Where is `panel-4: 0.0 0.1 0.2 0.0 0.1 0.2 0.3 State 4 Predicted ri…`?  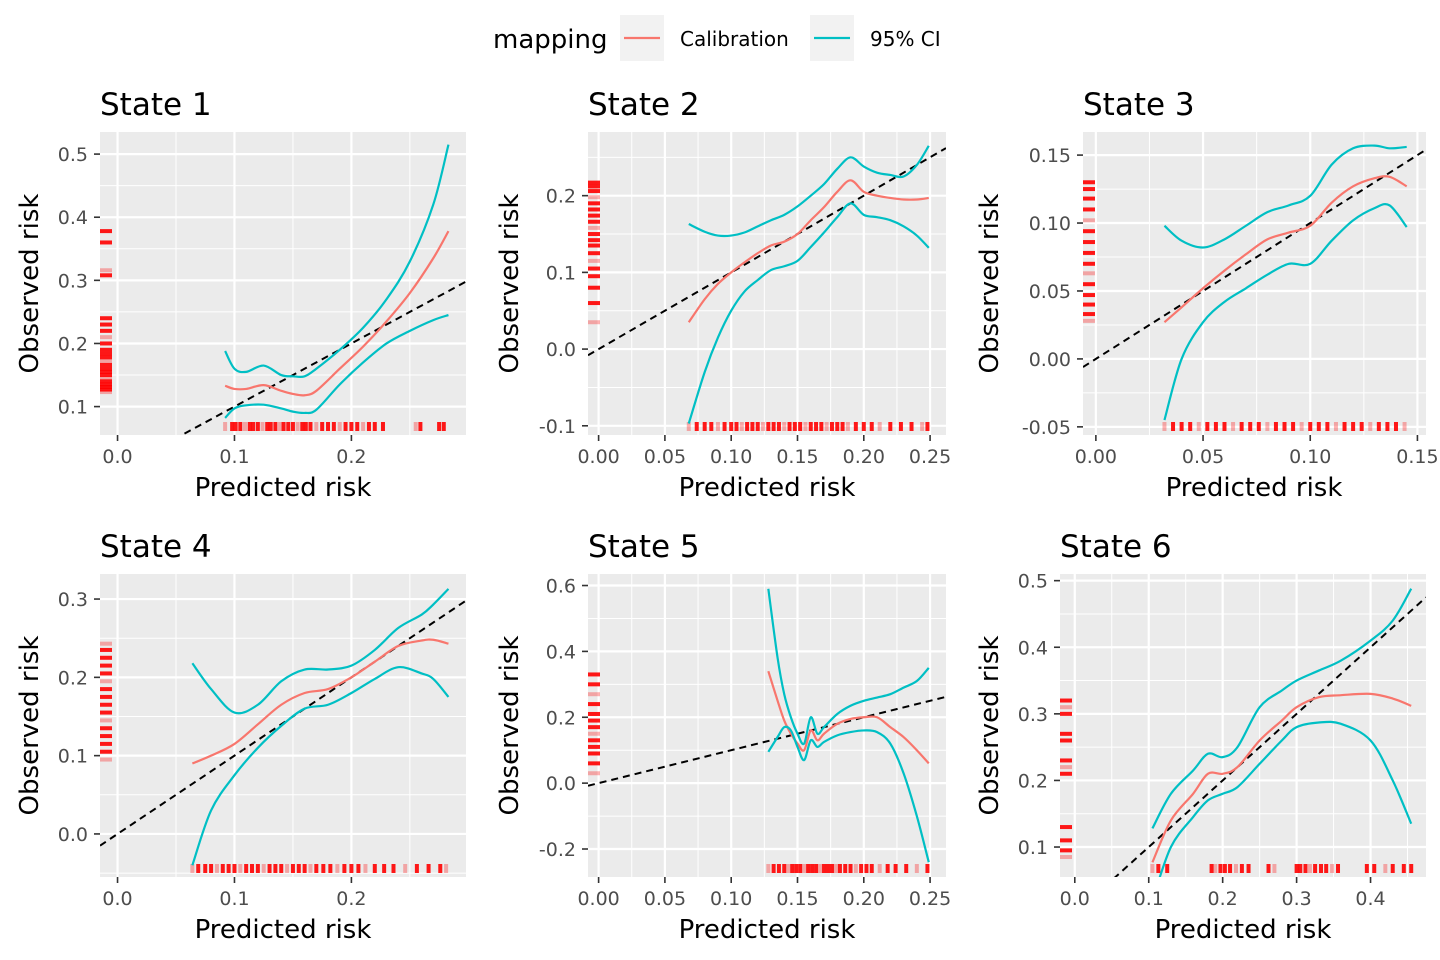
panel-4: 0.0 0.1 0.2 0.0 0.1 0.2 0.3 State 4 Predicted ri… is located at coordinates (240, 737).